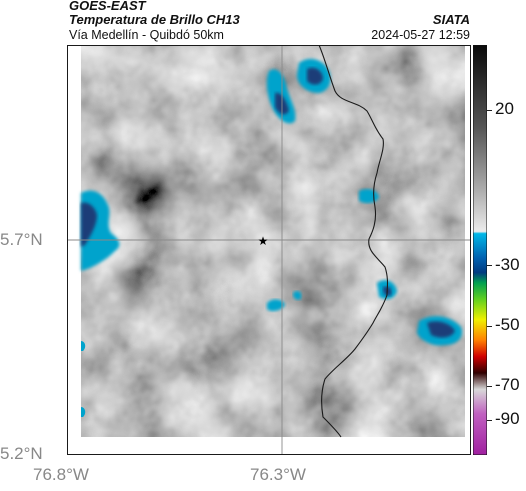  What do you see at coordinates (420, 35) in the screenshot?
I see `timestamp: 2024-05-27 12:59` at bounding box center [420, 35].